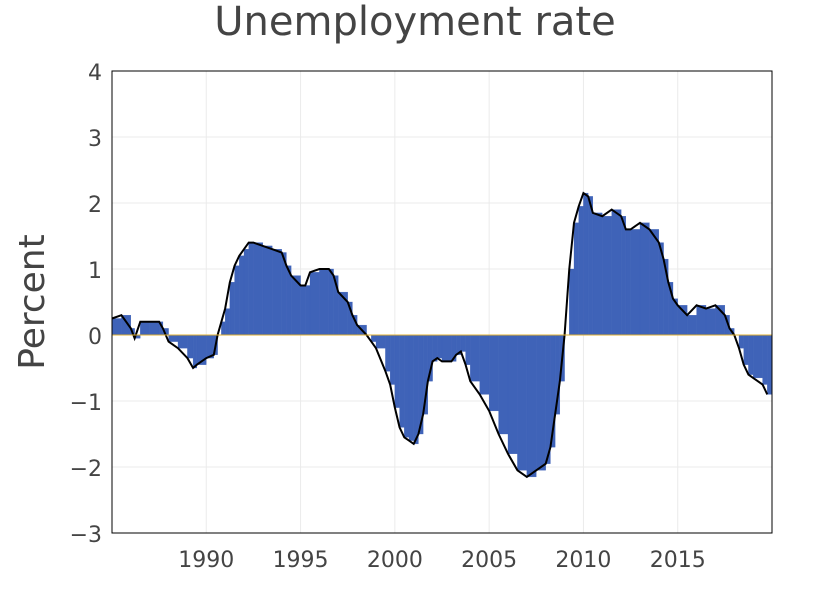  What do you see at coordinates (95, 337) in the screenshot?
I see `y-tick-label: 0` at bounding box center [95, 337].